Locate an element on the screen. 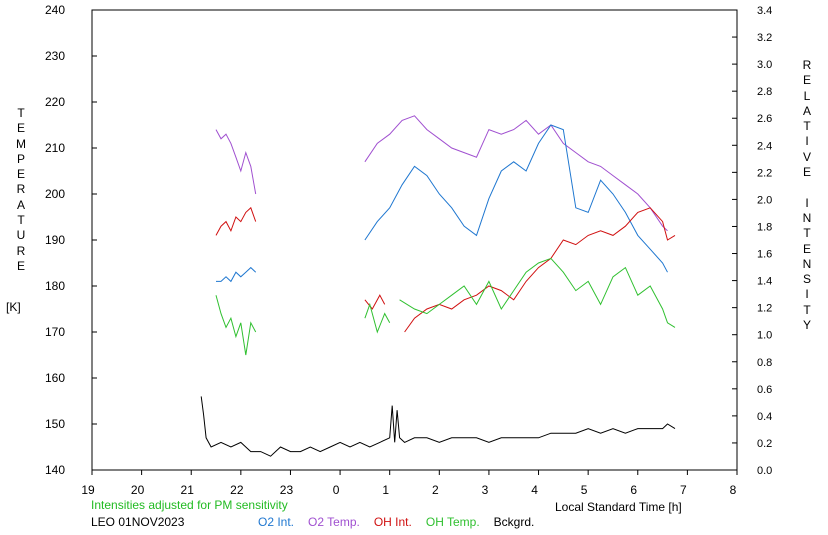 The image size is (828, 535). station-date-label: LEO 01NOV2023 is located at coordinates (138, 522).